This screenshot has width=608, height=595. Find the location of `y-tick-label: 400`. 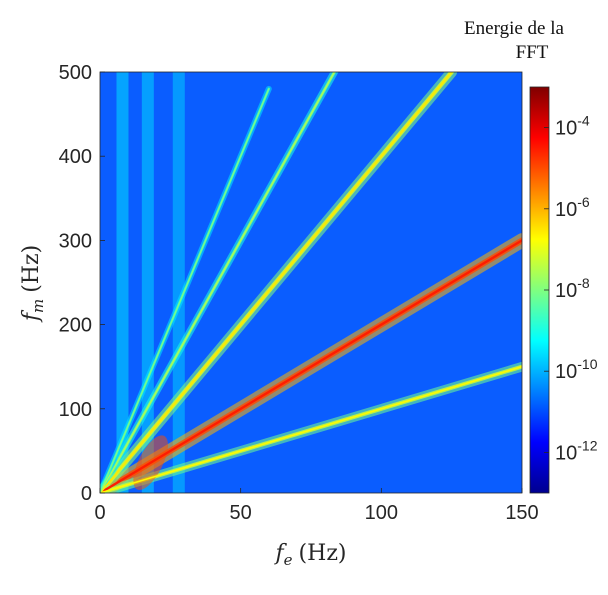

y-tick-label: 400 is located at coordinates (75, 157).